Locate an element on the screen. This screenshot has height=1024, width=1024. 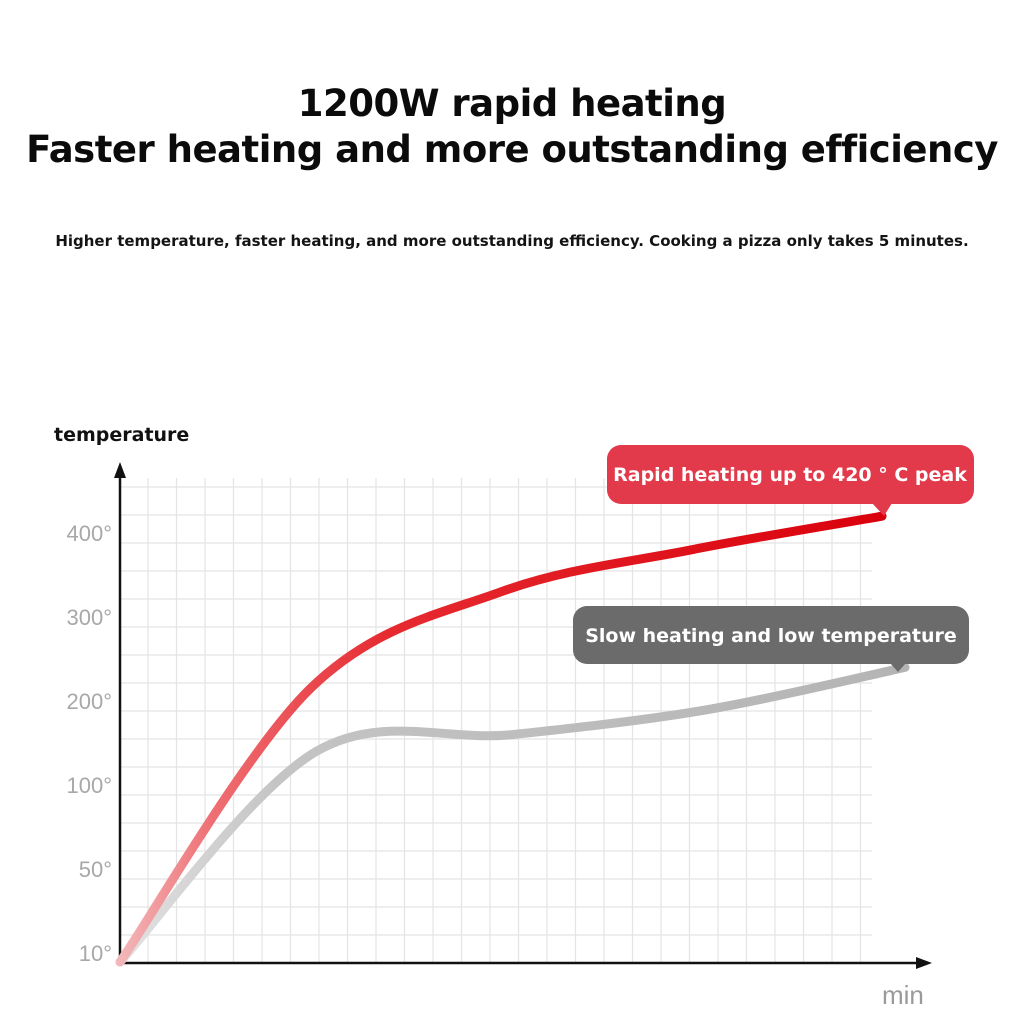
y-tick-label: 400° is located at coordinates (89, 533).